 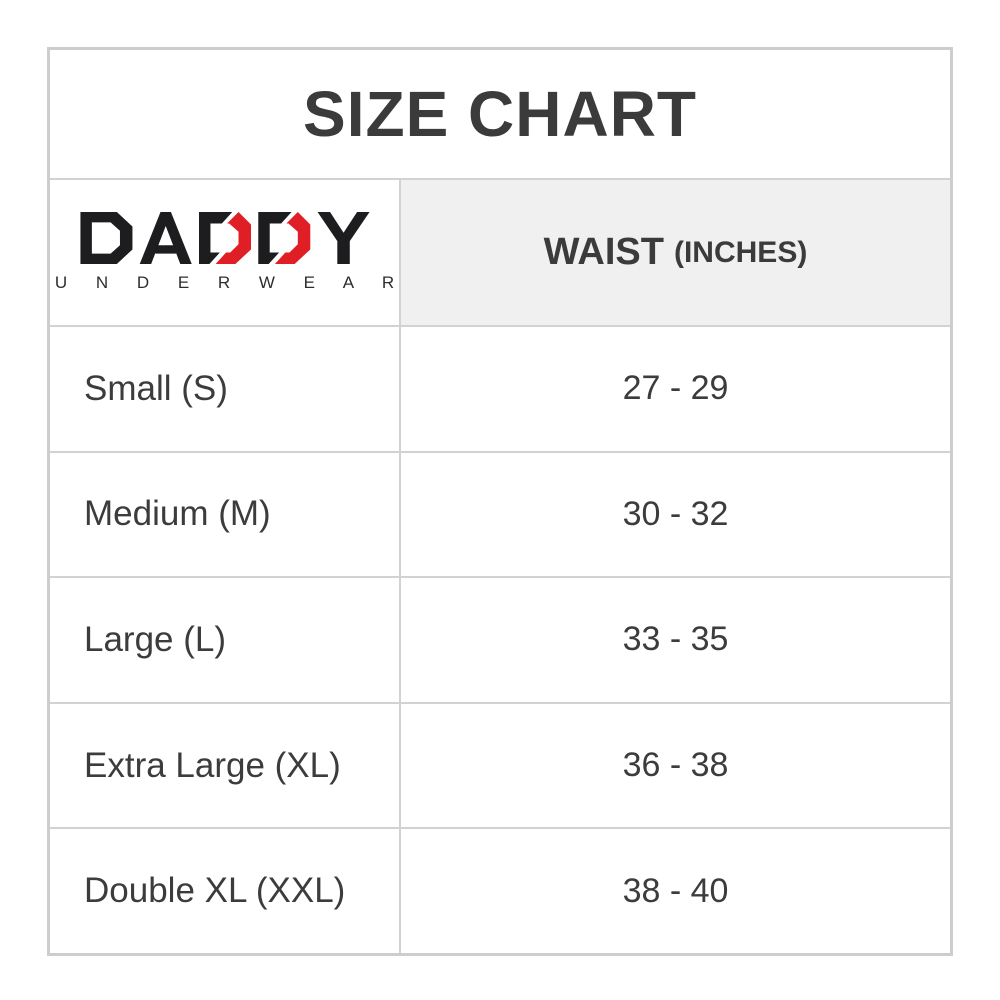 What do you see at coordinates (675, 388) in the screenshot?
I see `waist-range: 27 - 29` at bounding box center [675, 388].